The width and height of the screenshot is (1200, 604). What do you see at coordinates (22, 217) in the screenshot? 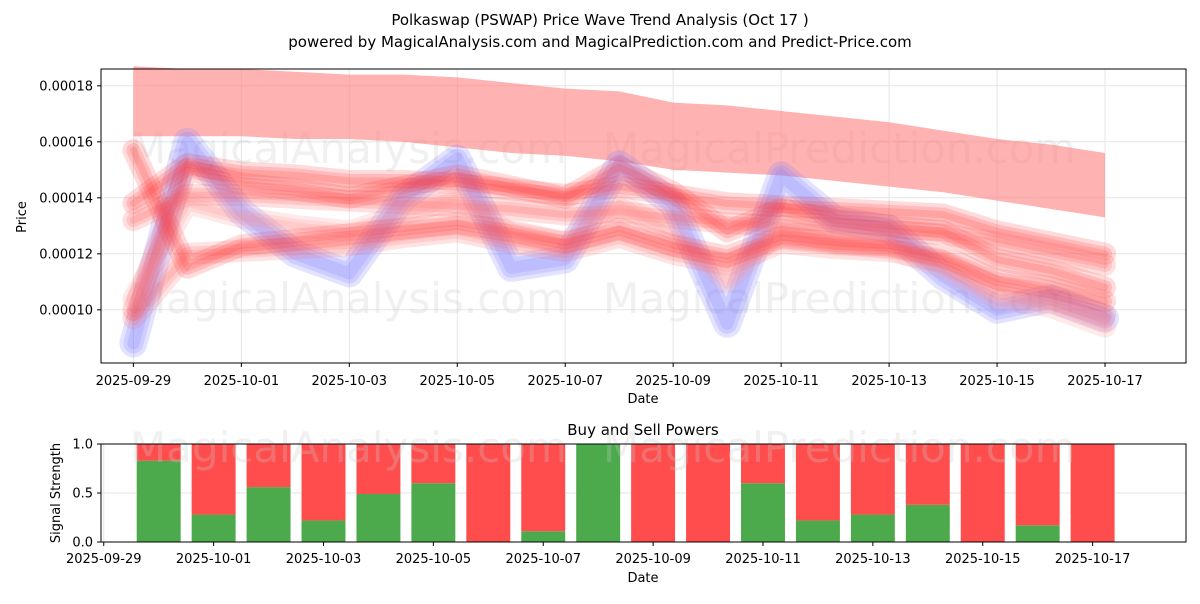
I see `price-y-axis-label: Price` at bounding box center [22, 217].